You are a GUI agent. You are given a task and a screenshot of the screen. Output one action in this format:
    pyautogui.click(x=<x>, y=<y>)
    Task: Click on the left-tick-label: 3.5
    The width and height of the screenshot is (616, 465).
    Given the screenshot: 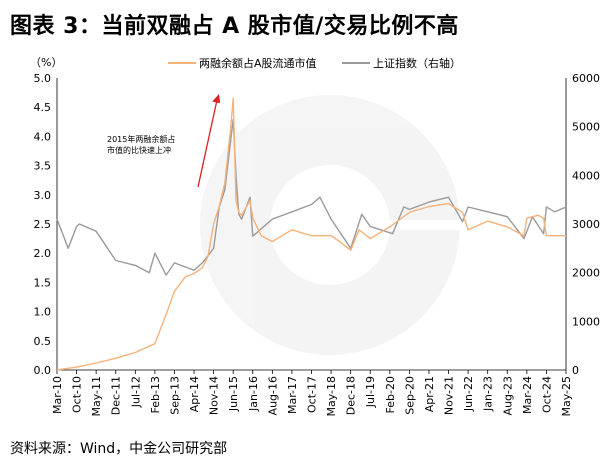 What is the action you would take?
    pyautogui.click(x=43, y=166)
    